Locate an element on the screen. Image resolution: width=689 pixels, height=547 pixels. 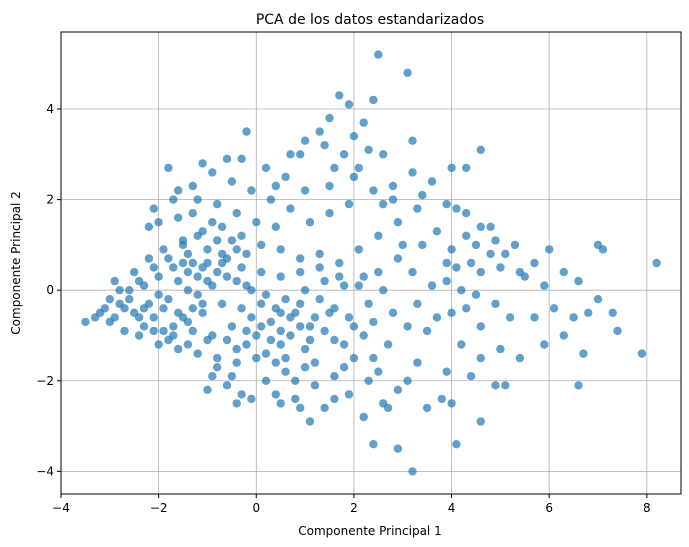
x-tick-label: 6 is located at coordinates (549, 508).